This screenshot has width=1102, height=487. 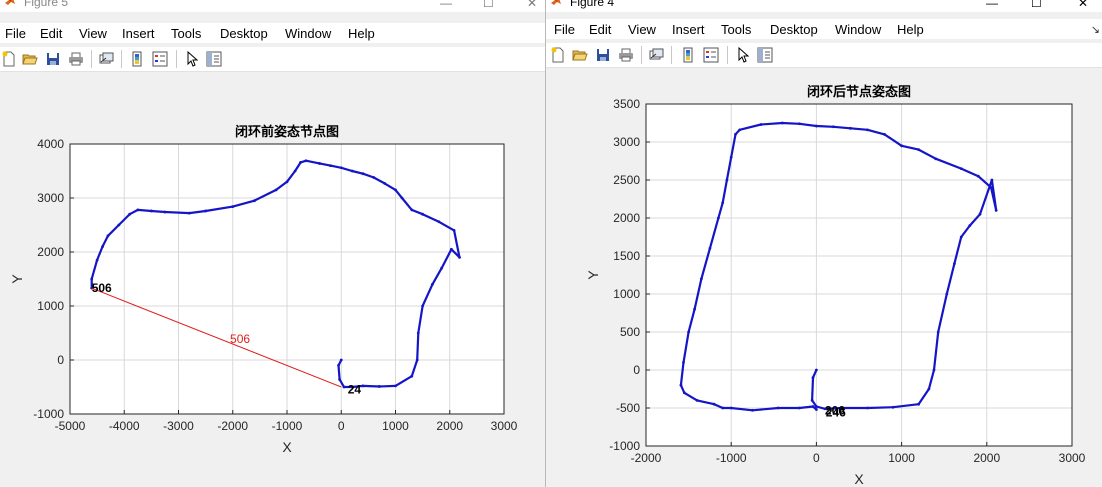 I want to click on x-tick-label: -5000, so click(x=70, y=426).